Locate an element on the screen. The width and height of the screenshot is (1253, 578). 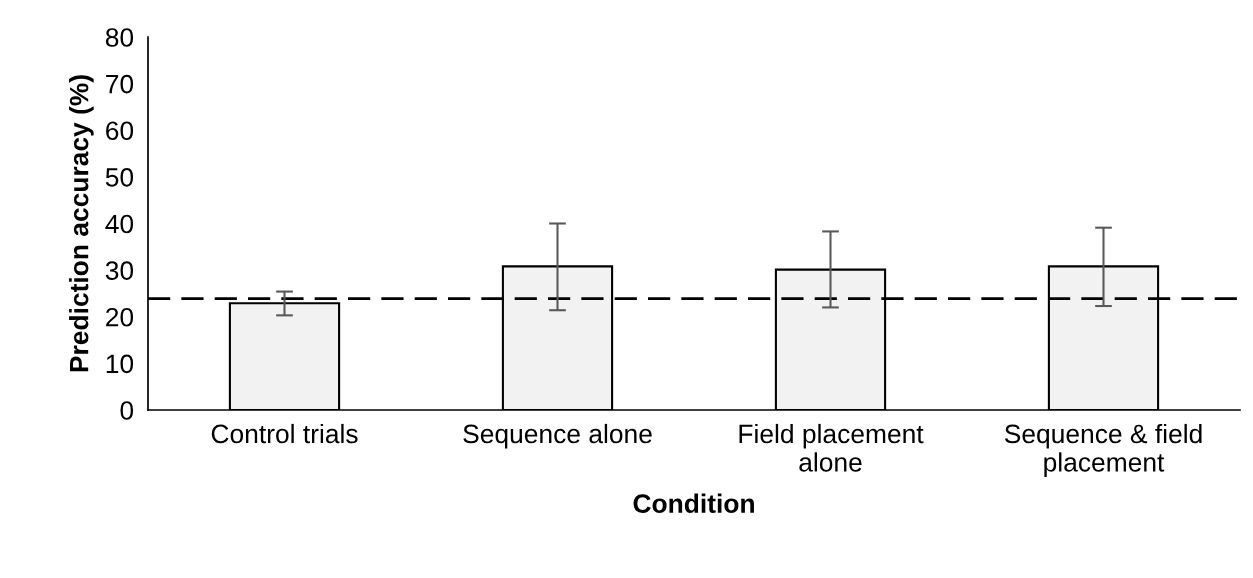
y-tick-label: 70 is located at coordinates (120, 84).